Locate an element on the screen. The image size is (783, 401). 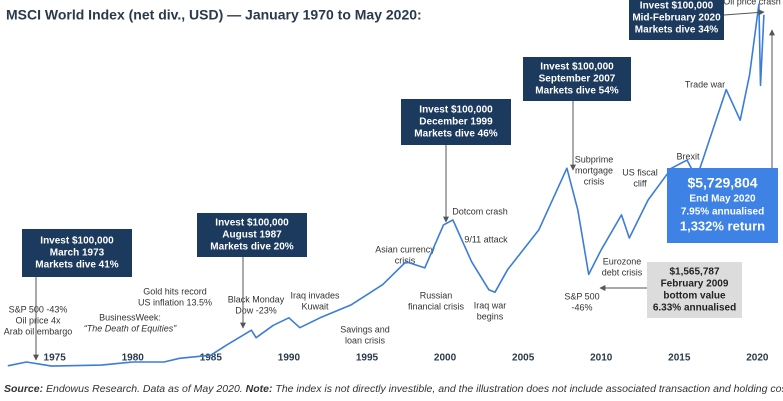
event-label: BusinessWeek: is located at coordinates (130, 317).